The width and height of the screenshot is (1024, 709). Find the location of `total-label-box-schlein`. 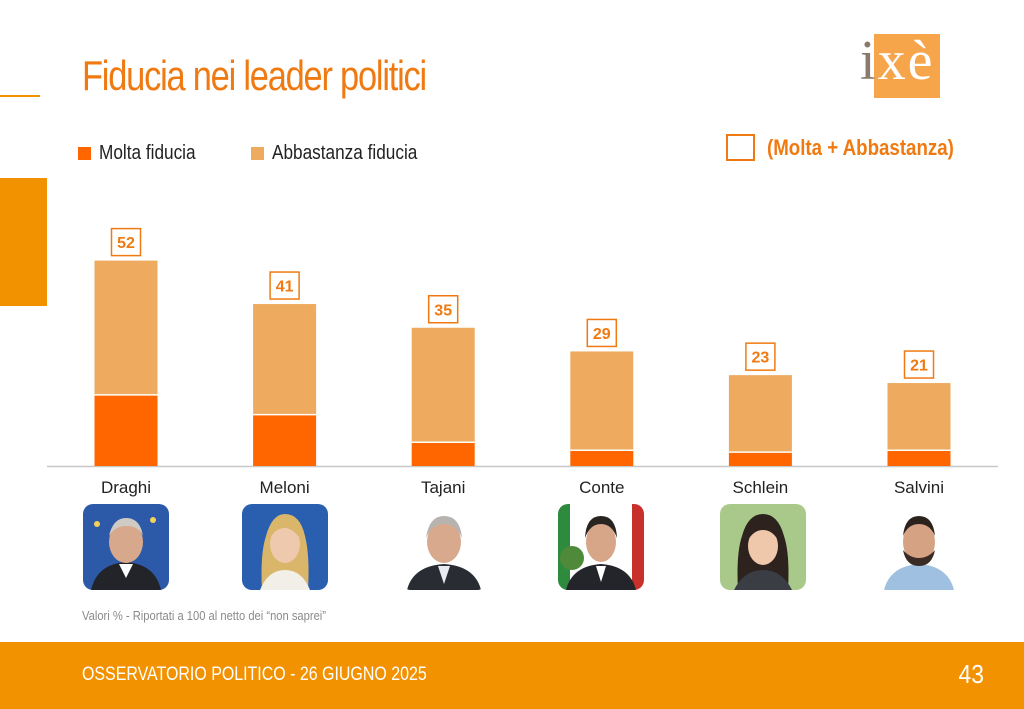

total-label-box-schlein is located at coordinates (760, 356).